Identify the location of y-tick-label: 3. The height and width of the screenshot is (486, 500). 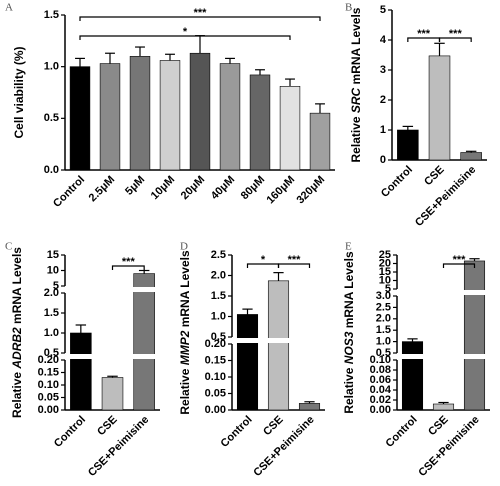
(383, 70).